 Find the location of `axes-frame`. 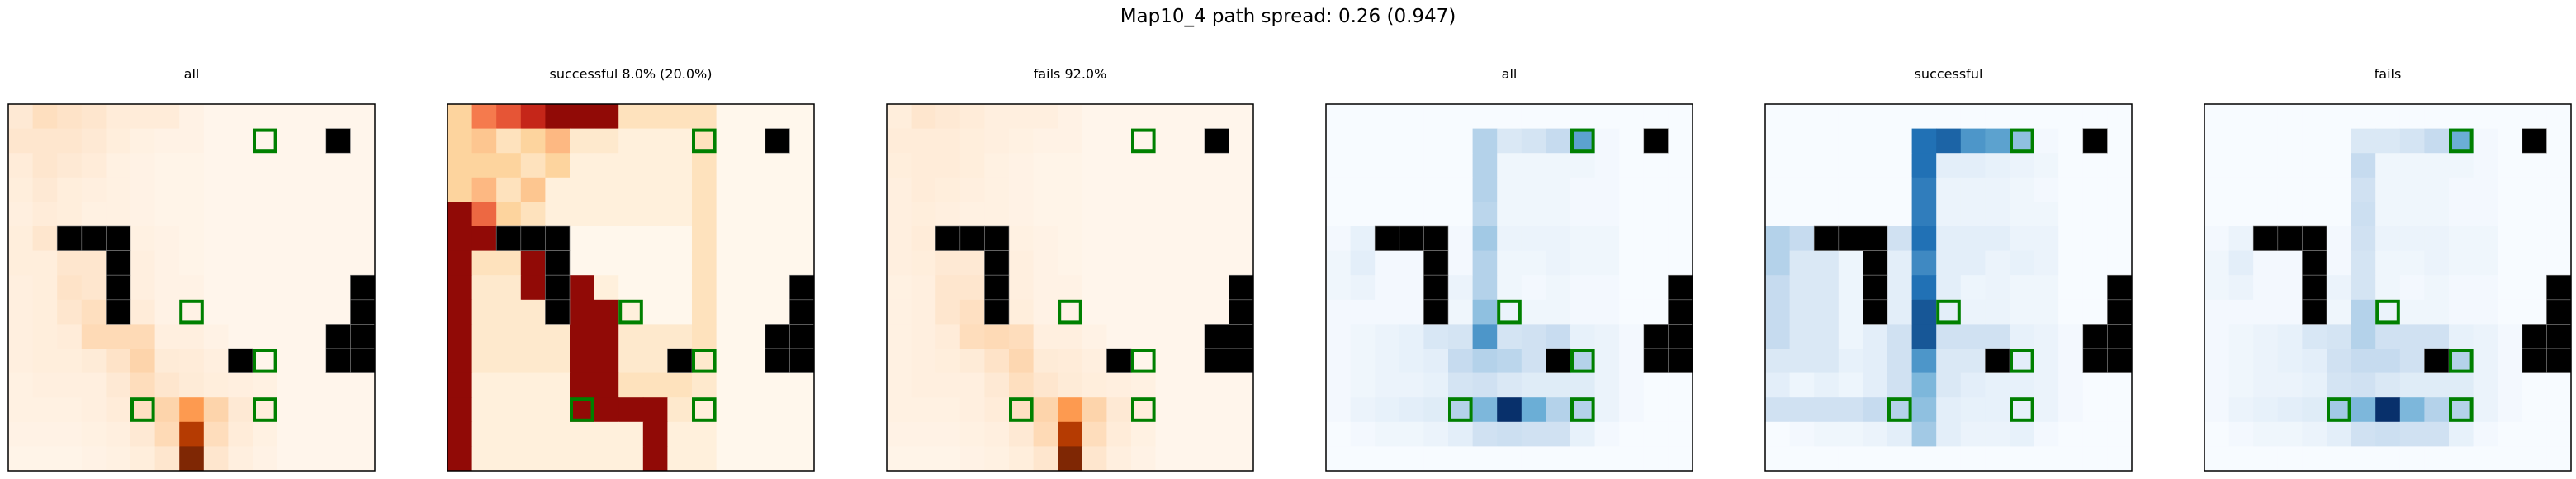

axes-frame is located at coordinates (2388, 288).